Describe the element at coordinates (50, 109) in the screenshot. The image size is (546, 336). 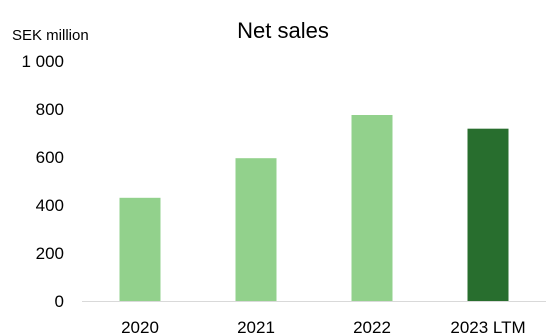
I see `y-tick-label: 800` at that location.